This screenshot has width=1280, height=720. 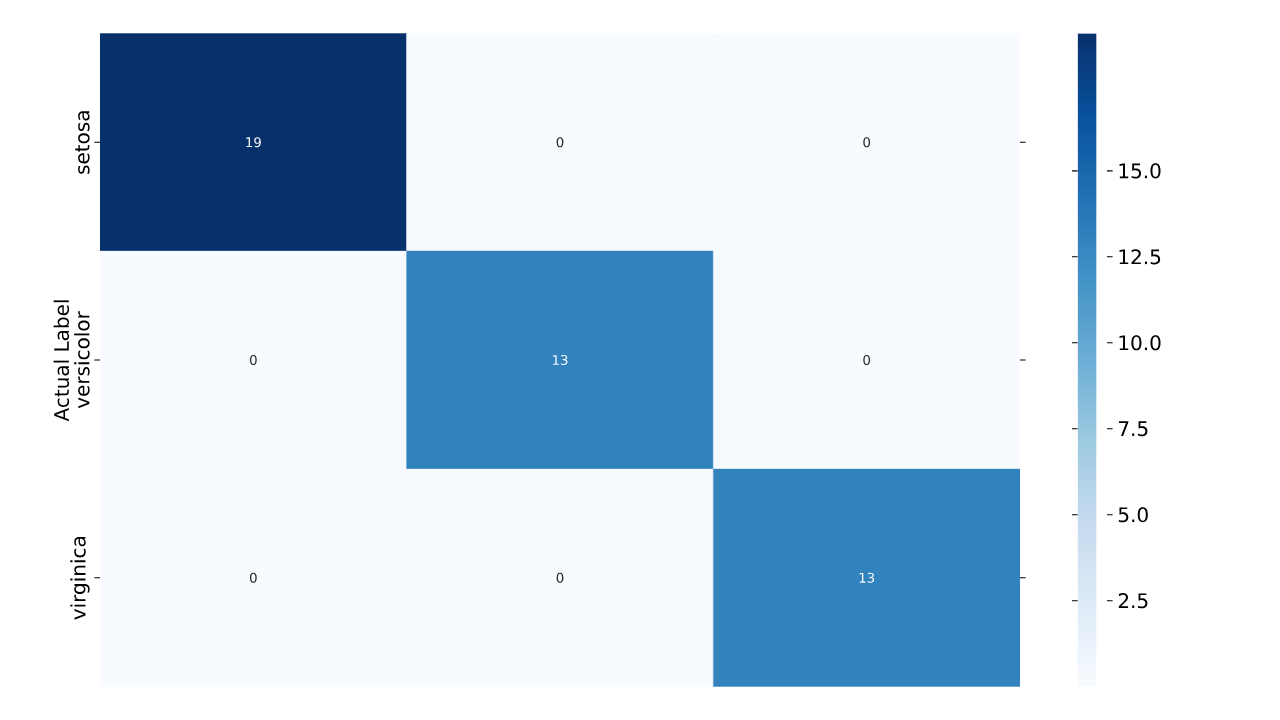 What do you see at coordinates (1133, 601) in the screenshot?
I see `color-bar-label: 2.5` at bounding box center [1133, 601].